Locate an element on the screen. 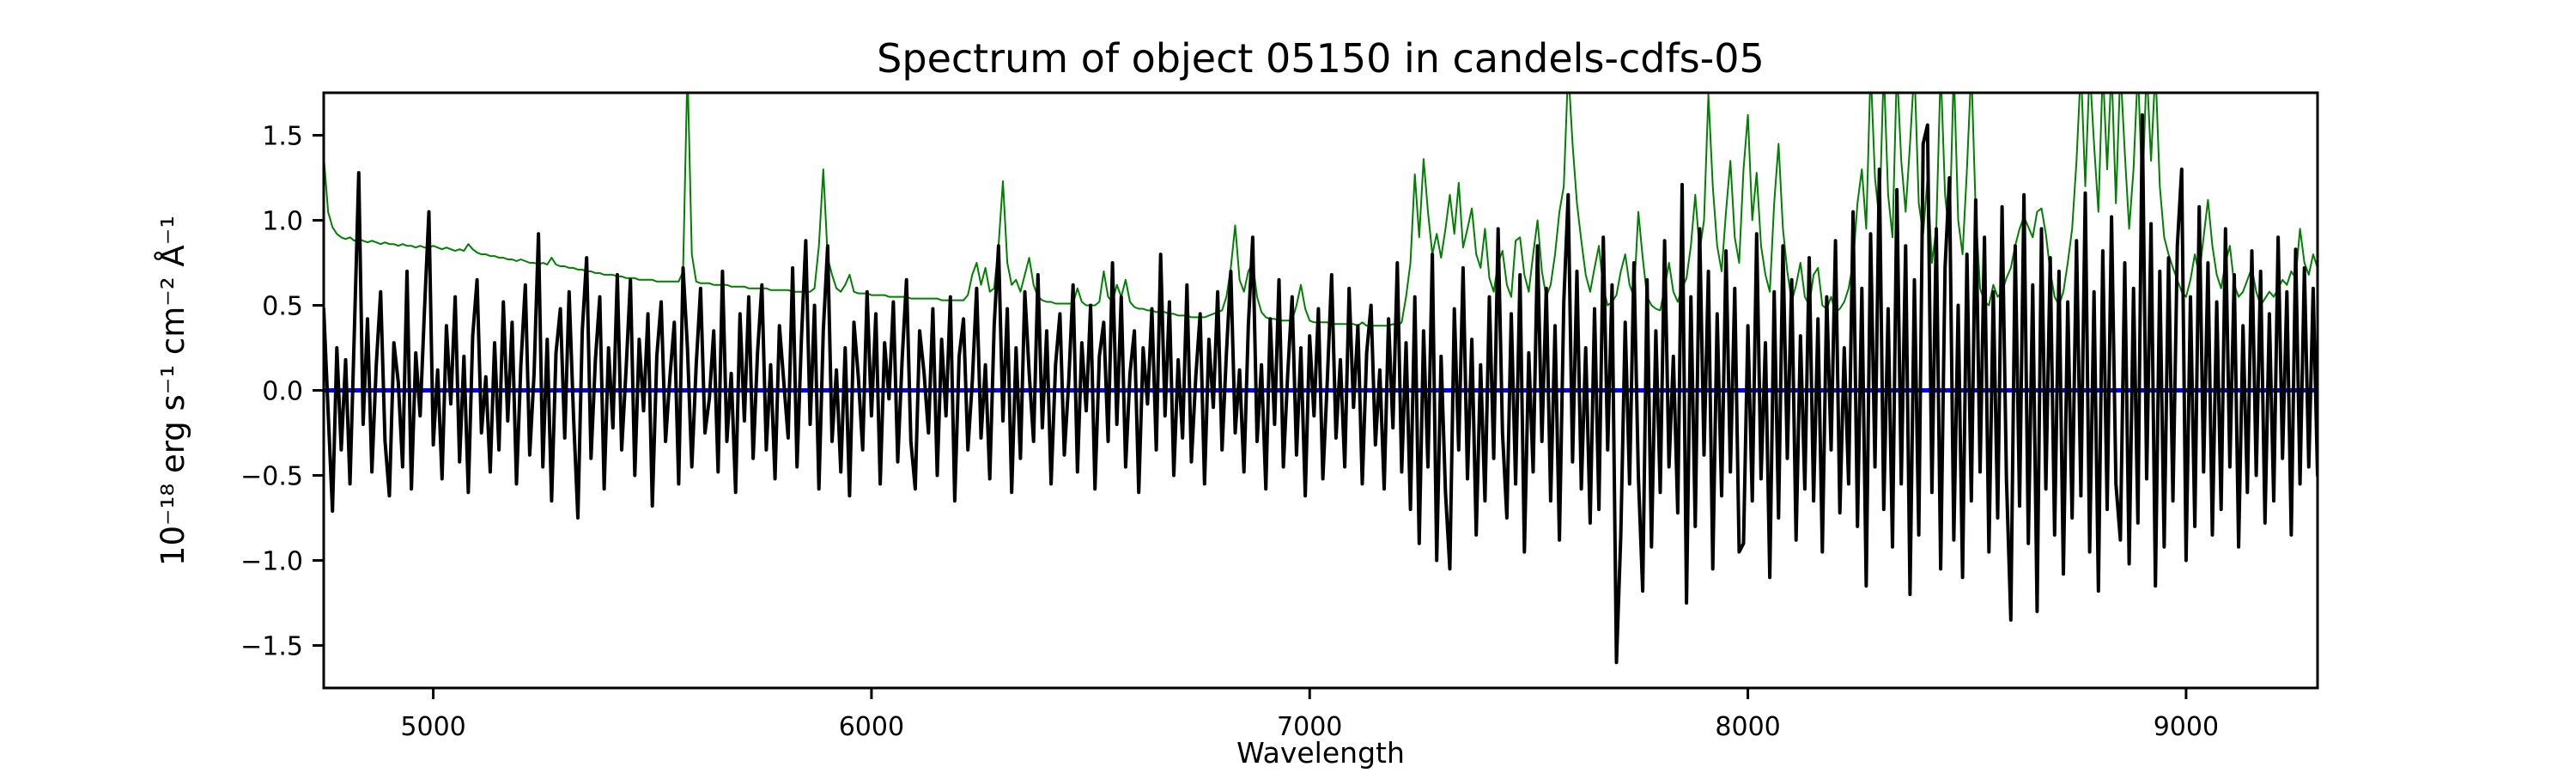  y-tick-label: 1.0 is located at coordinates (282, 222).